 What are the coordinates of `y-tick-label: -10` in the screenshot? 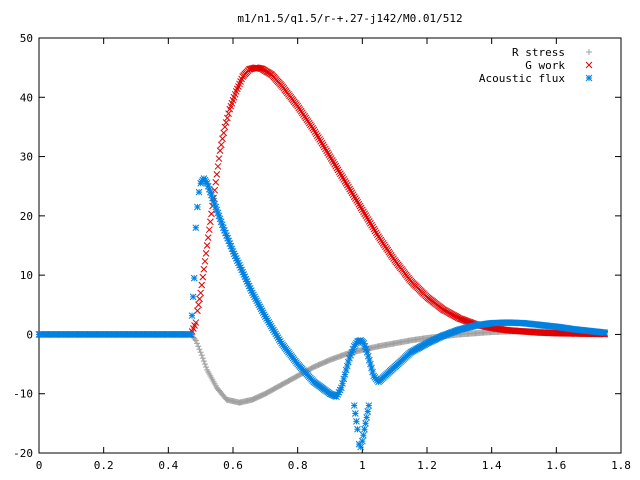 It's located at (23, 394).